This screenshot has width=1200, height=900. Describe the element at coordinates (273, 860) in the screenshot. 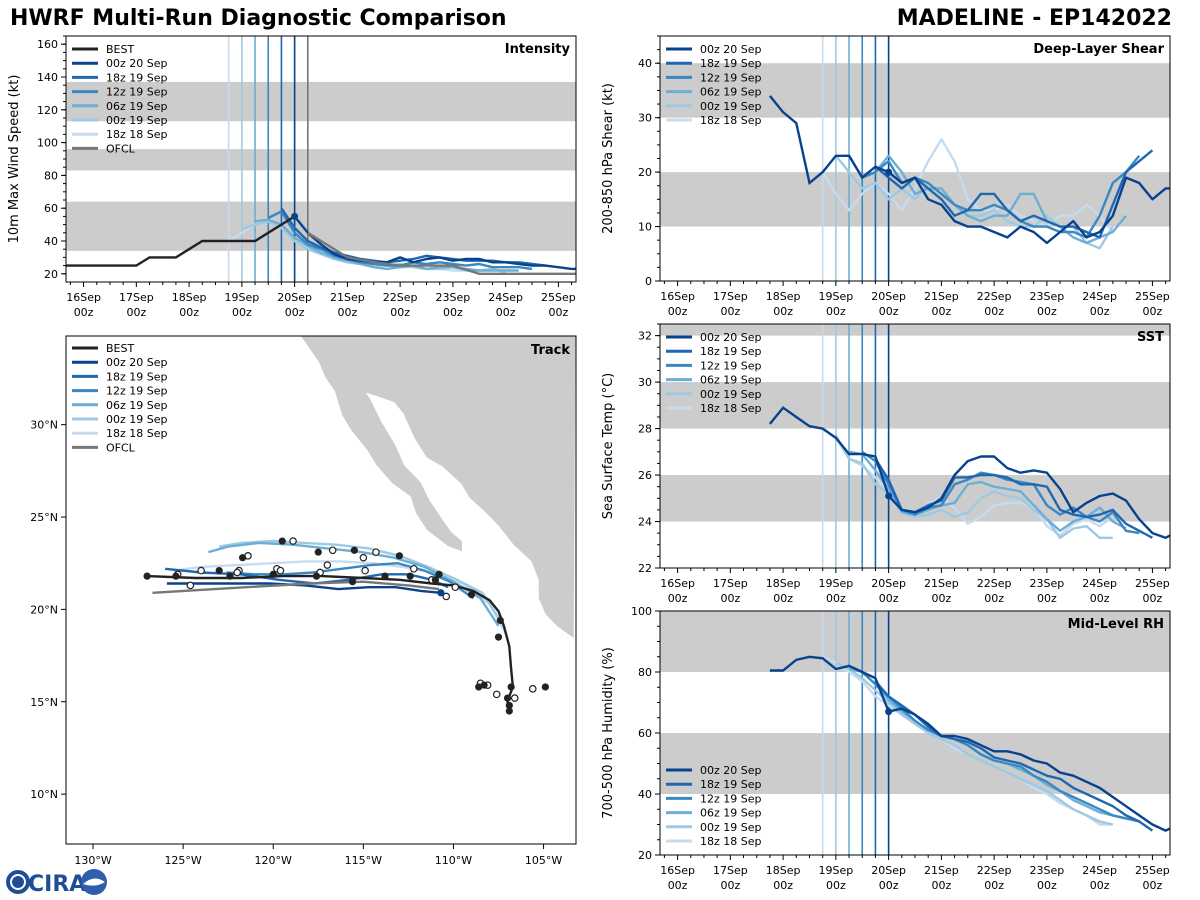

I see `lon-tick-label: 120°W` at that location.